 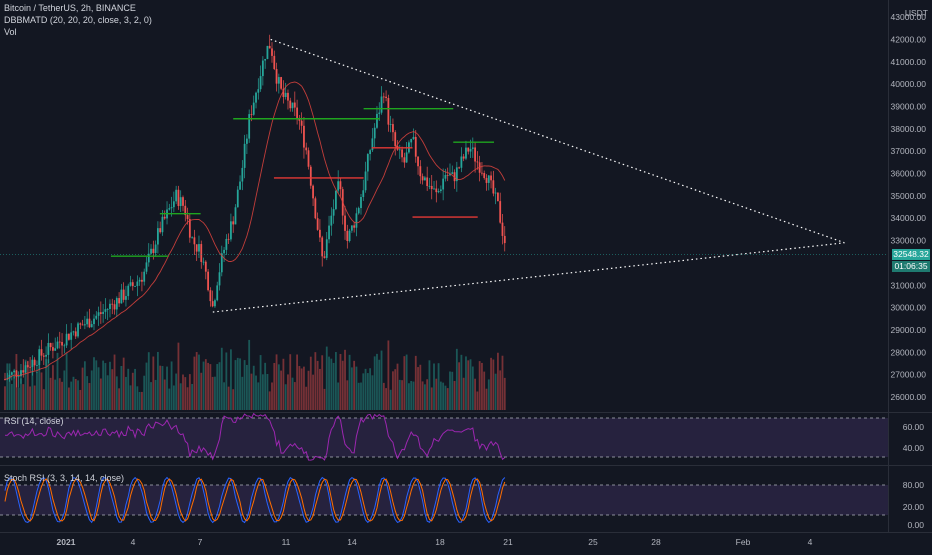 I want to click on time-tick-label: 18, so click(x=440, y=542).